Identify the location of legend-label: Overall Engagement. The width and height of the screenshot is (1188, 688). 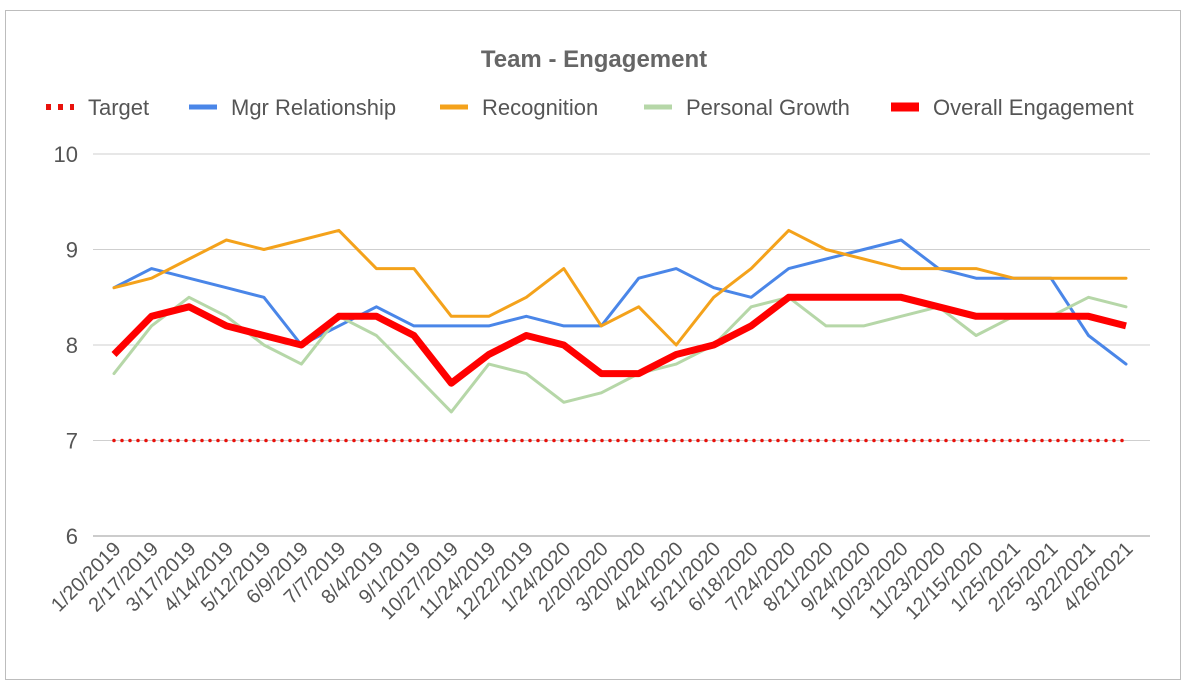
(1033, 107).